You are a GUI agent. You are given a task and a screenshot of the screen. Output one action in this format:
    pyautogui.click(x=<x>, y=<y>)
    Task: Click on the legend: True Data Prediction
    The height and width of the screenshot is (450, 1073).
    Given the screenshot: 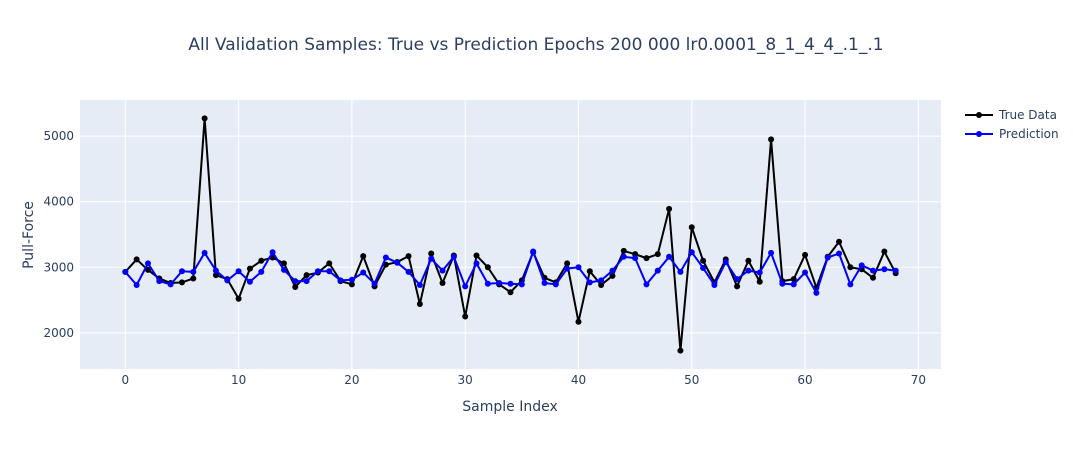 What is the action you would take?
    pyautogui.click(x=1012, y=124)
    